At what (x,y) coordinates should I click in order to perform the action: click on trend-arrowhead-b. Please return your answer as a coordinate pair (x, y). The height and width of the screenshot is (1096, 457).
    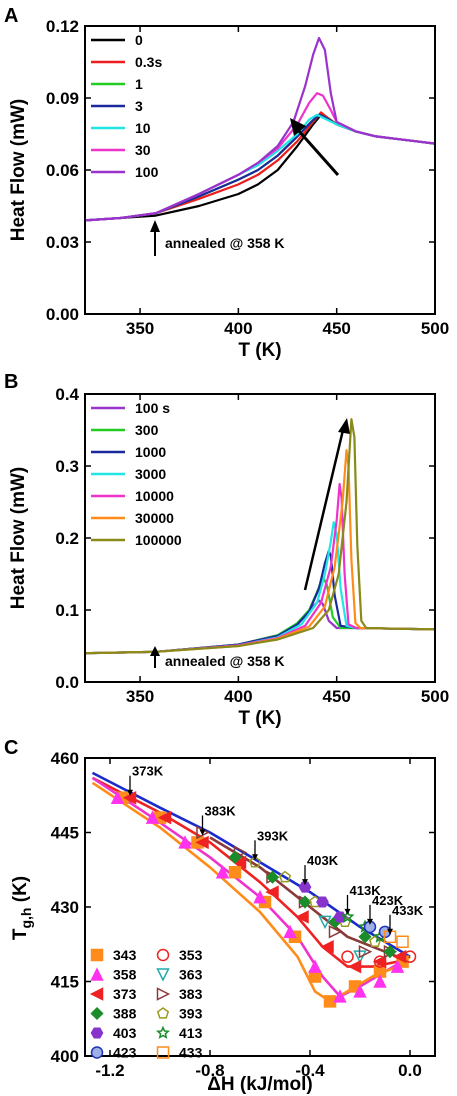
    Looking at the image, I should click on (344, 426).